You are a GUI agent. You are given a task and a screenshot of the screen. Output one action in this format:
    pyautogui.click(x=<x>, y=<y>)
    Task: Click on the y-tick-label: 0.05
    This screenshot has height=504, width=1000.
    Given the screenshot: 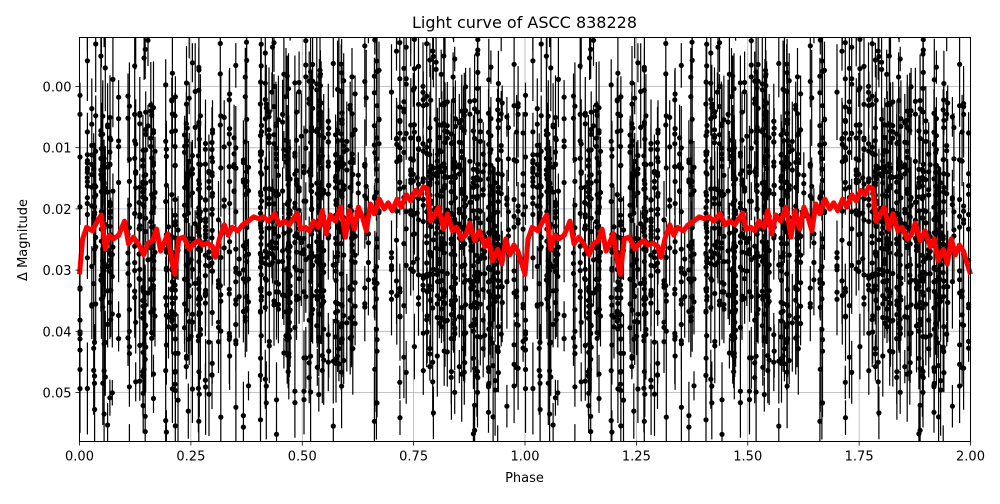 What is the action you would take?
    pyautogui.click(x=57, y=394)
    